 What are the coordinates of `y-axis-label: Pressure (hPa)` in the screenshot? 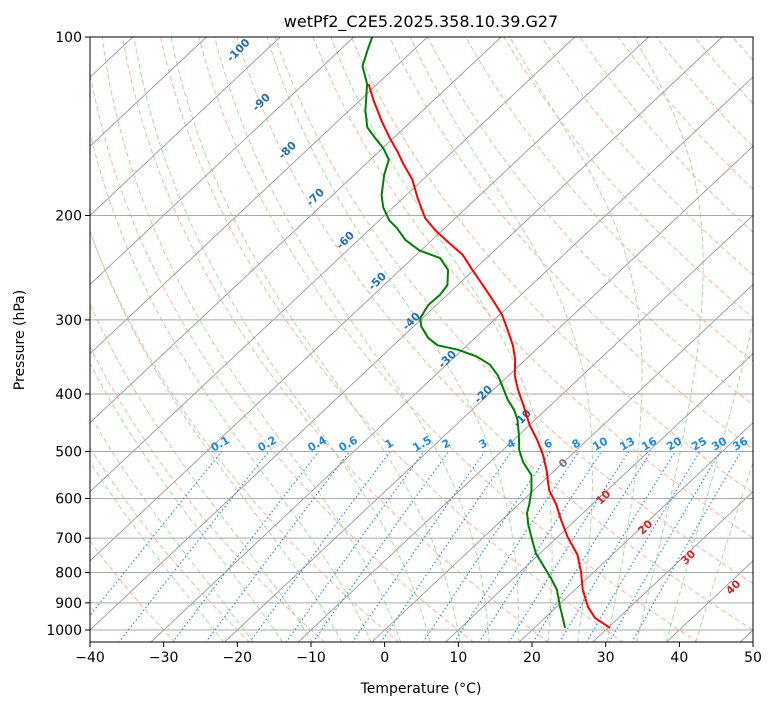 It's located at (20, 340).